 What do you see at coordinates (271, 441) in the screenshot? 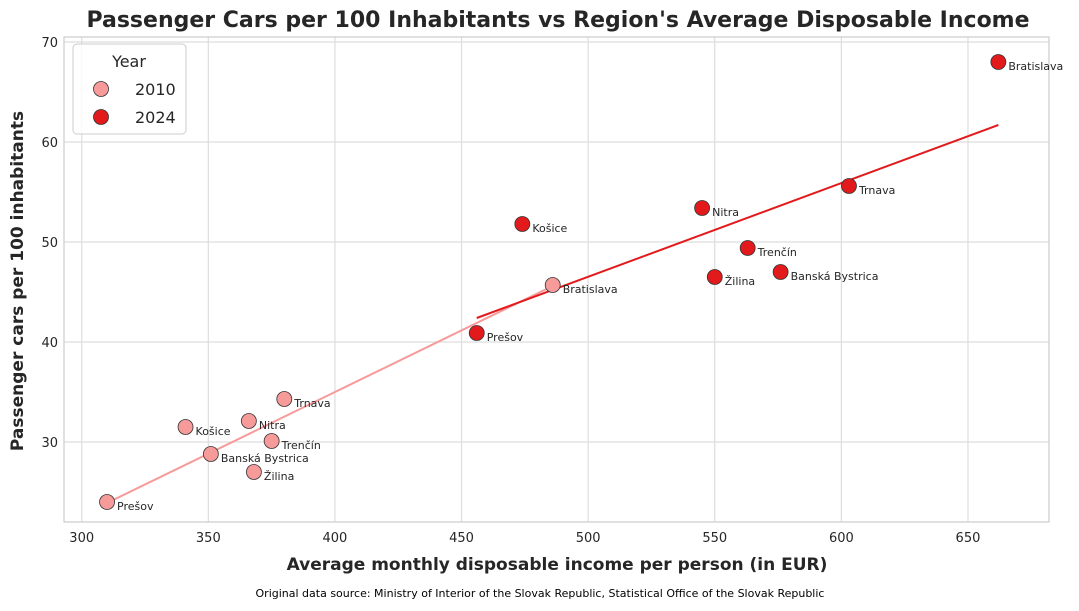
I see `point-2010-trencin` at bounding box center [271, 441].